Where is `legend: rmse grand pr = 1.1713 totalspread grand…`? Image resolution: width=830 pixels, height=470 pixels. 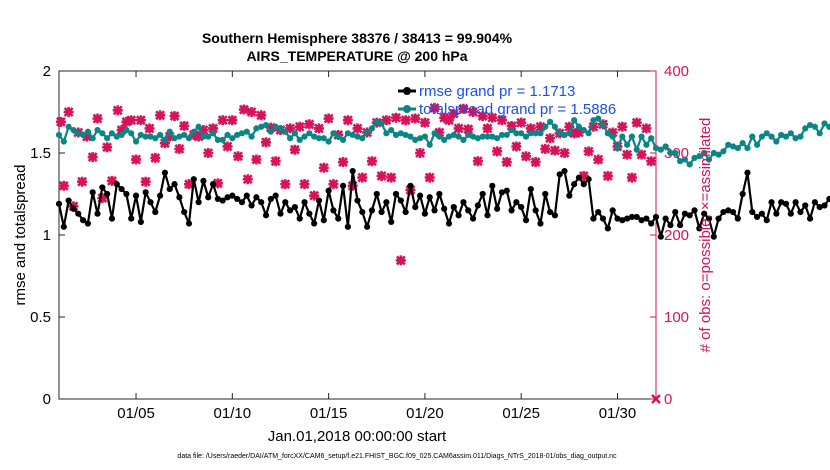
legend: rmse grand pr = 1.1713 totalspread grand… is located at coordinates (507, 100).